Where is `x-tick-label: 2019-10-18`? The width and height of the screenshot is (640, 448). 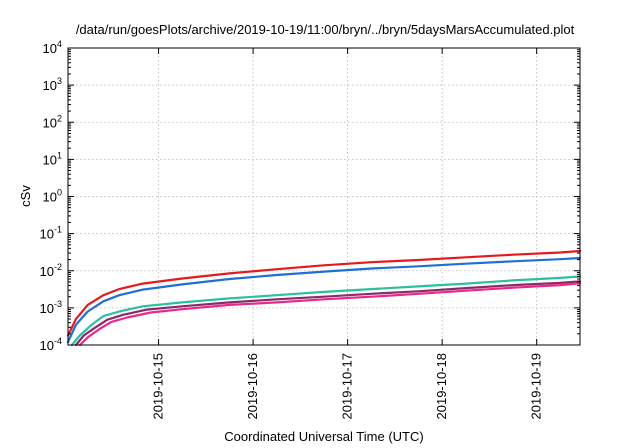
x-tick-label: 2019-10-18 is located at coordinates (441, 386).